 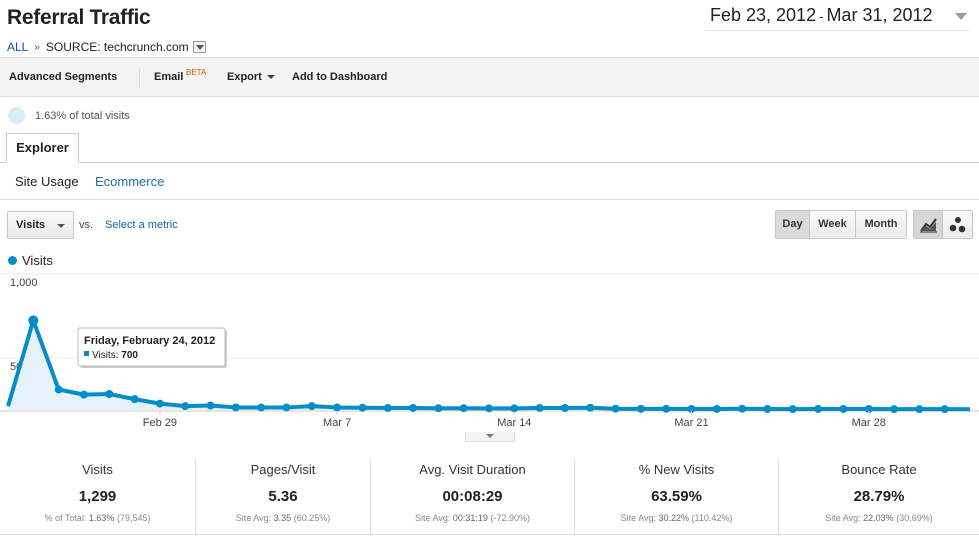 What do you see at coordinates (196, 72) in the screenshot?
I see `beta-badge: BETA` at bounding box center [196, 72].